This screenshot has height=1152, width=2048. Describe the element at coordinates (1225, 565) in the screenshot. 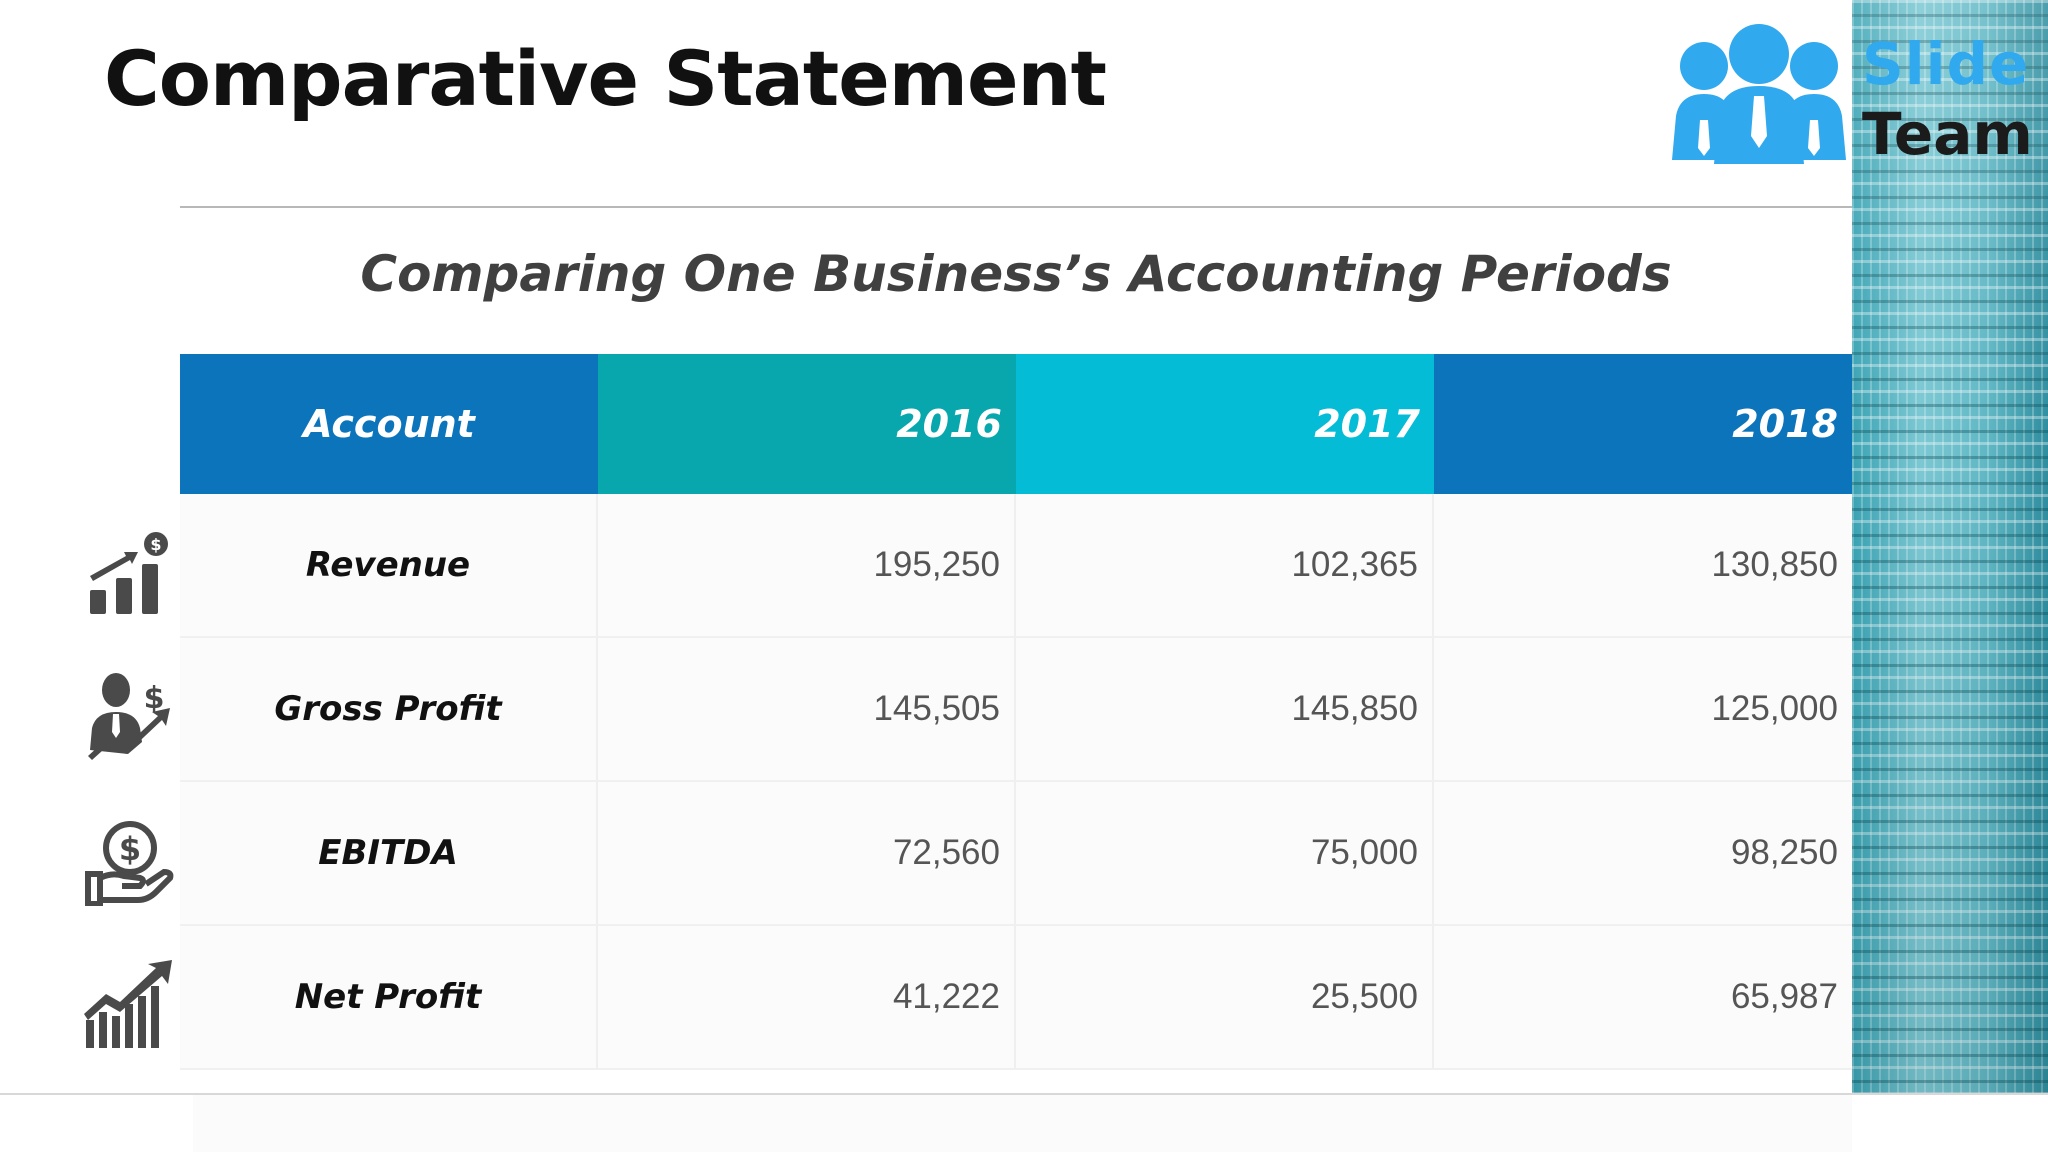

I see `cell-2017: 102,365` at that location.